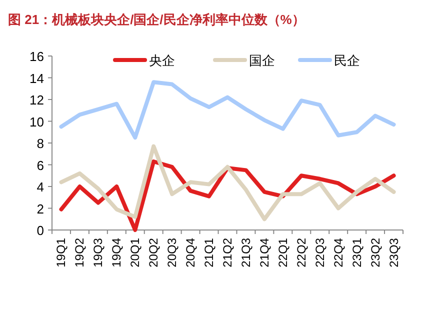  I want to click on x-tick-label: 19Q4, so click(117, 253).